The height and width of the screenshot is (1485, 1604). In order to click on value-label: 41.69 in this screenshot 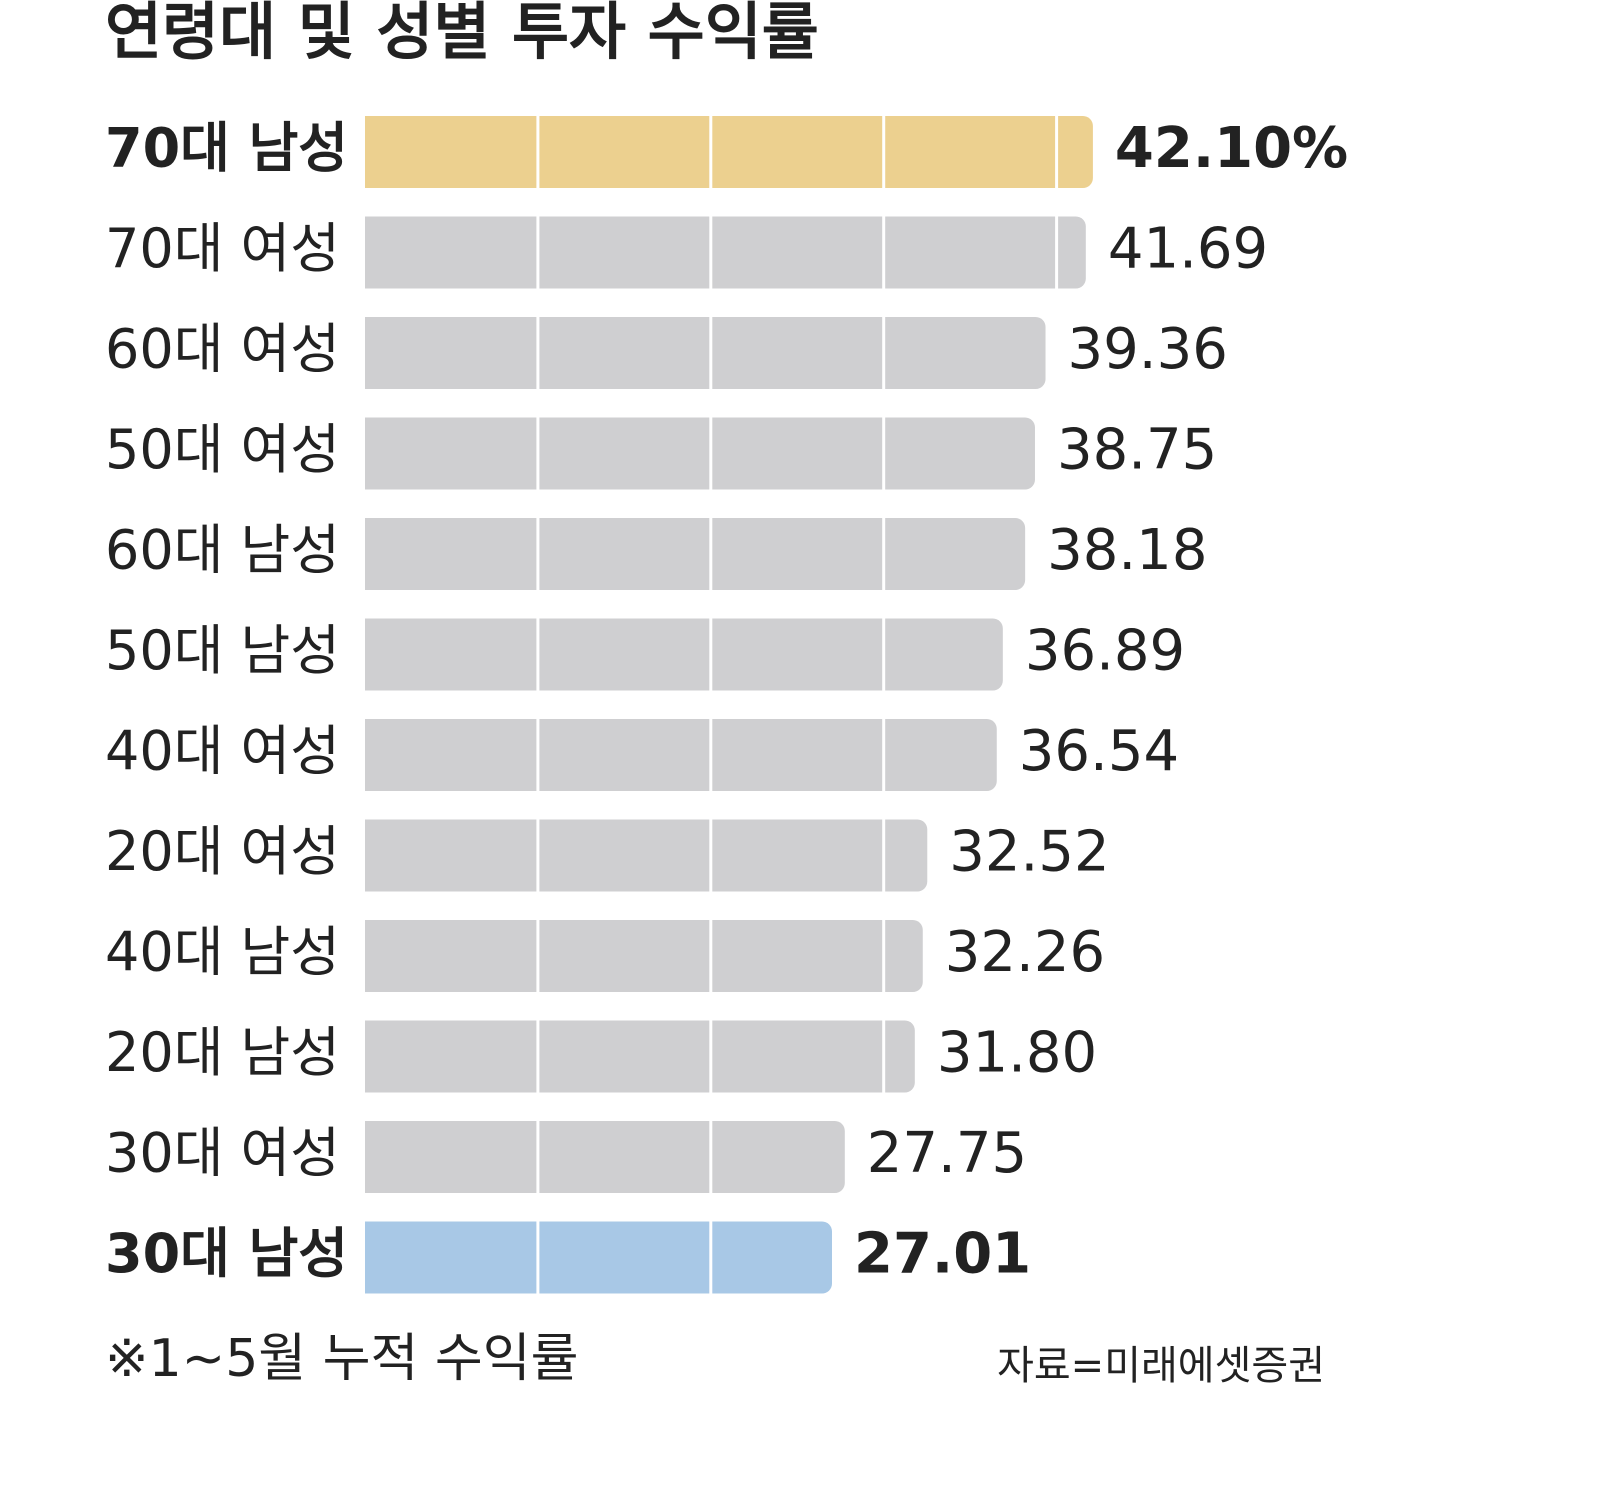, I will do `click(1188, 249)`.